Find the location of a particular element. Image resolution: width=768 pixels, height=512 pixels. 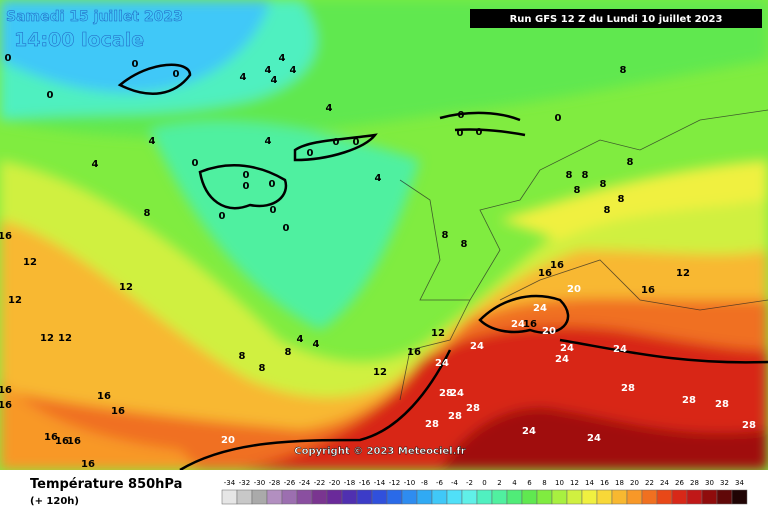

date: Samedi 15 juillet 2023 is located at coordinates (94, 17).